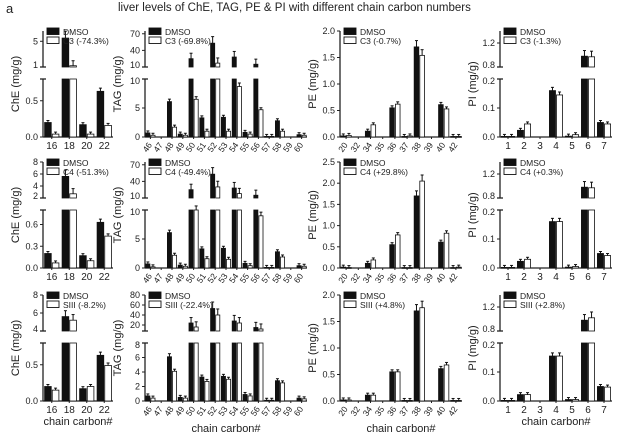 The image size is (617, 436). What do you see at coordinates (135, 50) in the screenshot?
I see `y-tick-label: 40` at bounding box center [135, 50].